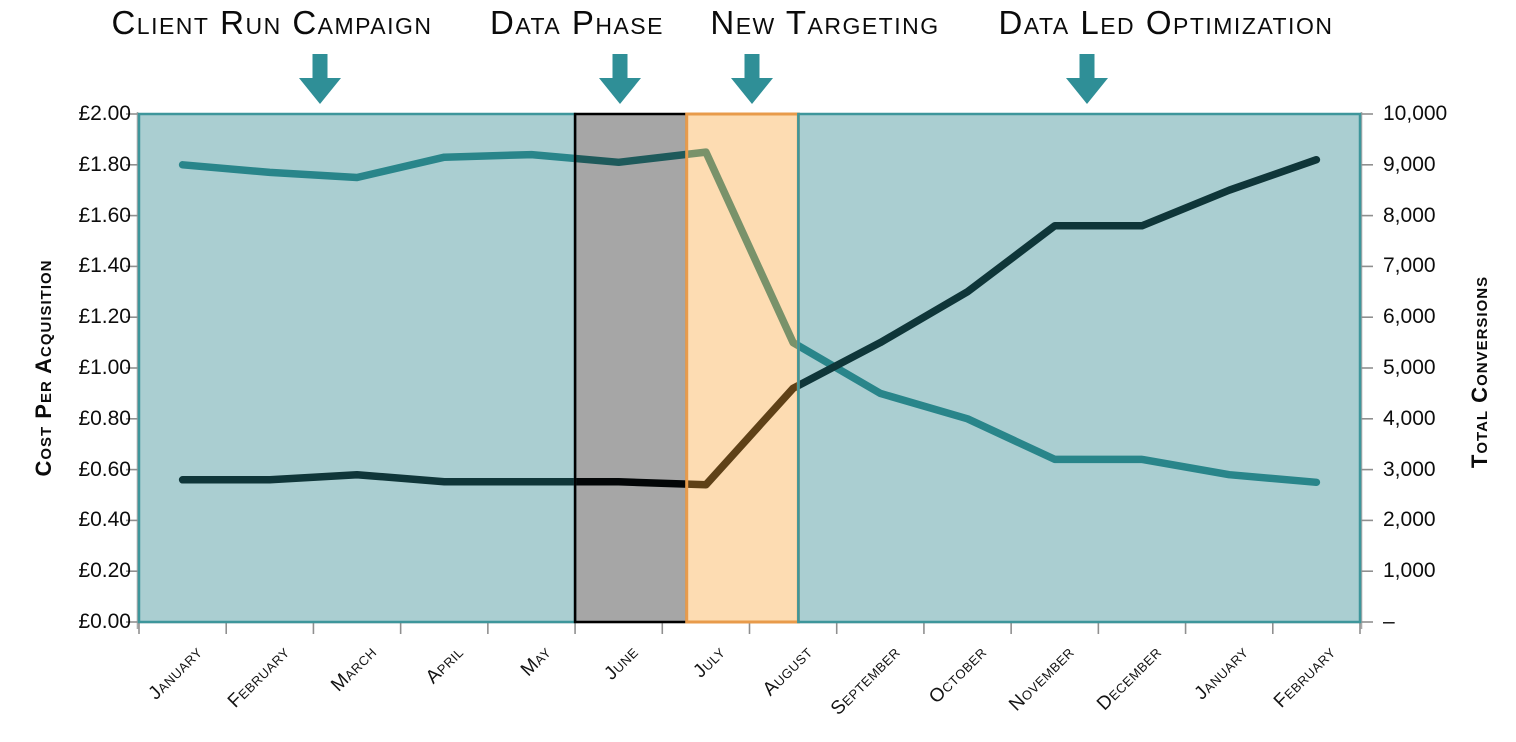 This screenshot has width=1516, height=742. What do you see at coordinates (1389, 621) in the screenshot?
I see `right-axis-tick-label: –` at bounding box center [1389, 621].